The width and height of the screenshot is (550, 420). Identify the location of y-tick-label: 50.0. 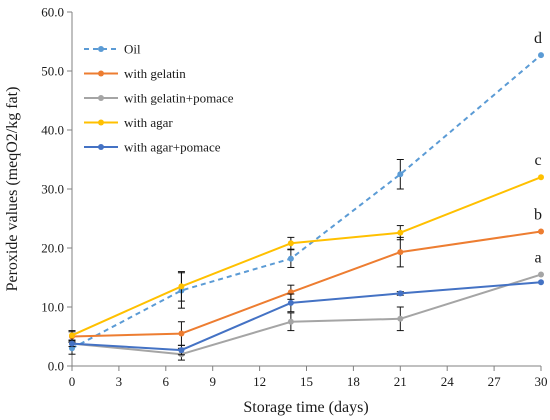
(52, 71).